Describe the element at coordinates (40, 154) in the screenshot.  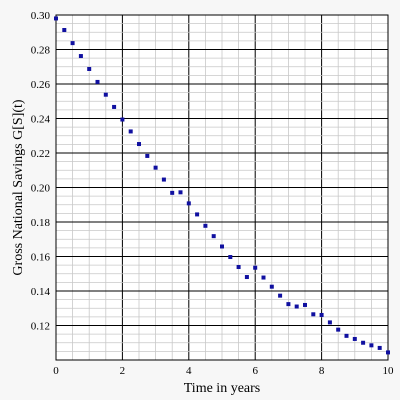
I see `y-tick-label: 0.22` at that location.